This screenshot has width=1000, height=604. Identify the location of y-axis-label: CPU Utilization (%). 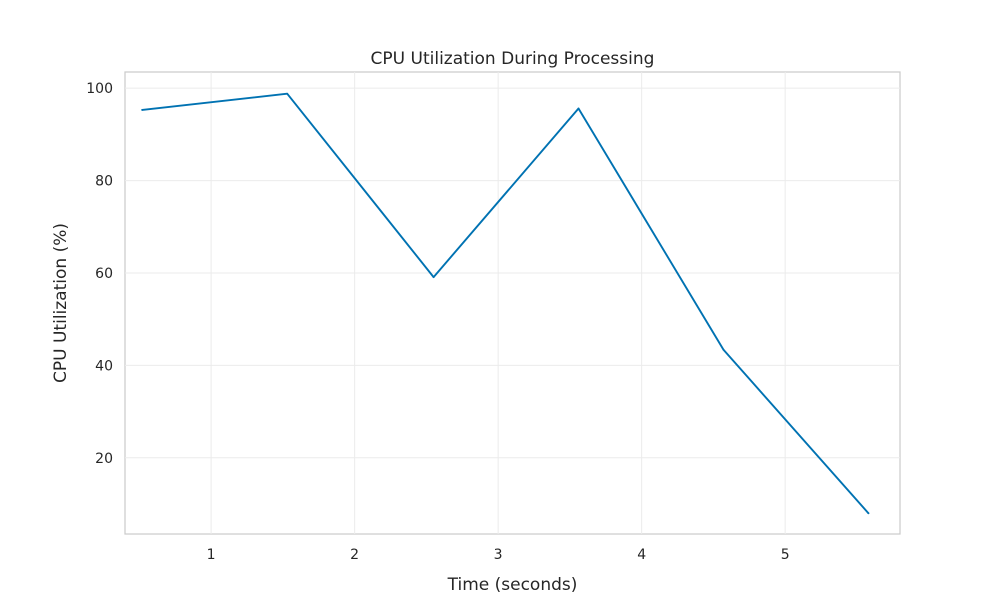
(61, 303).